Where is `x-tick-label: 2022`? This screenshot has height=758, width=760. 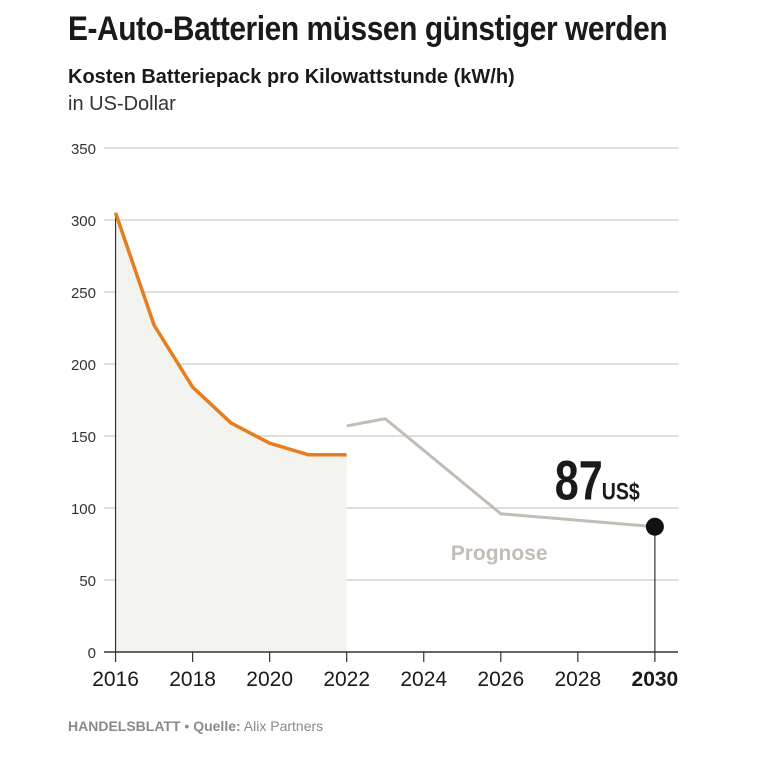
x-tick-label: 2022 is located at coordinates (346, 679).